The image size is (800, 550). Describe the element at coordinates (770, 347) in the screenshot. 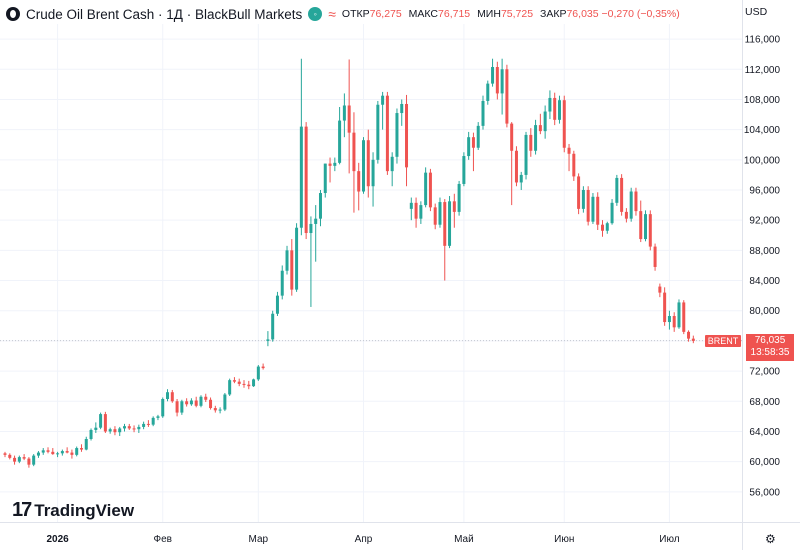

I see `last-price-label: 76,035 13:58:35` at that location.